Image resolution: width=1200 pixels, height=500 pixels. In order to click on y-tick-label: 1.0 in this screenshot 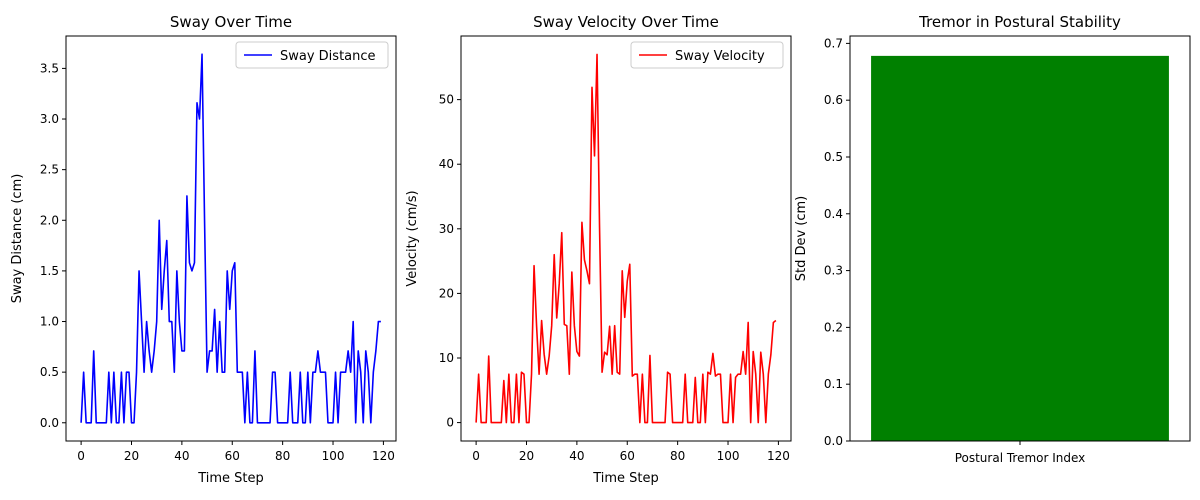, I will do `click(49, 322)`.